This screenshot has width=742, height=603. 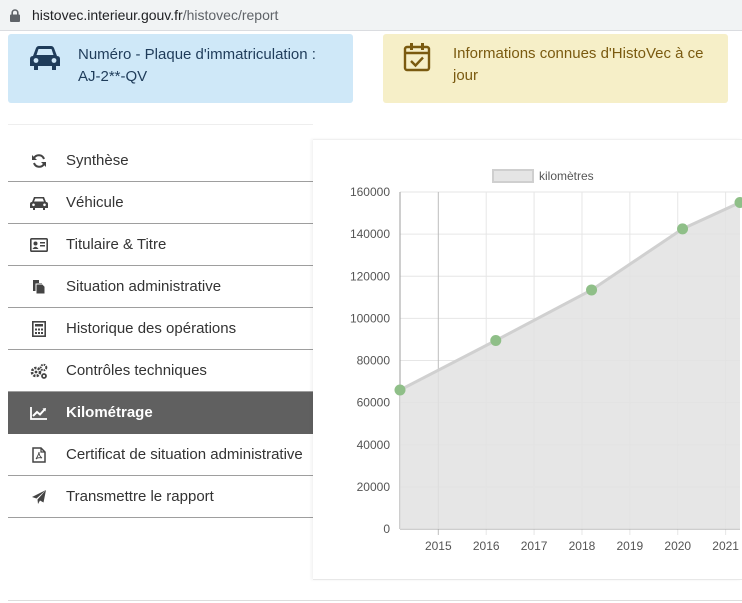 I want to click on y-tick-label: 140000, so click(x=370, y=234).